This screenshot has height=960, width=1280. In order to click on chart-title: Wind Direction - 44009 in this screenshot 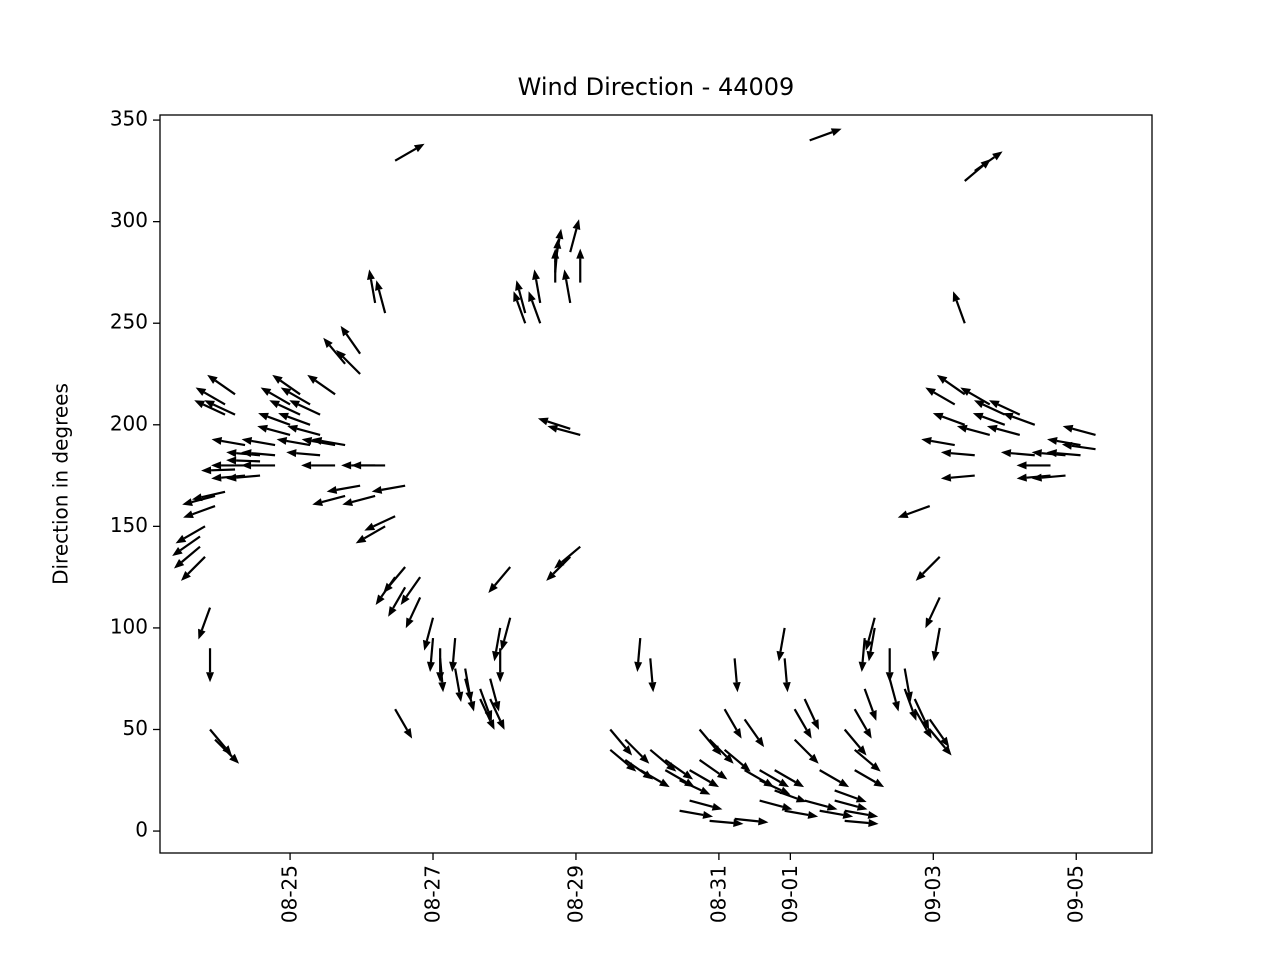, I will do `click(656, 87)`.